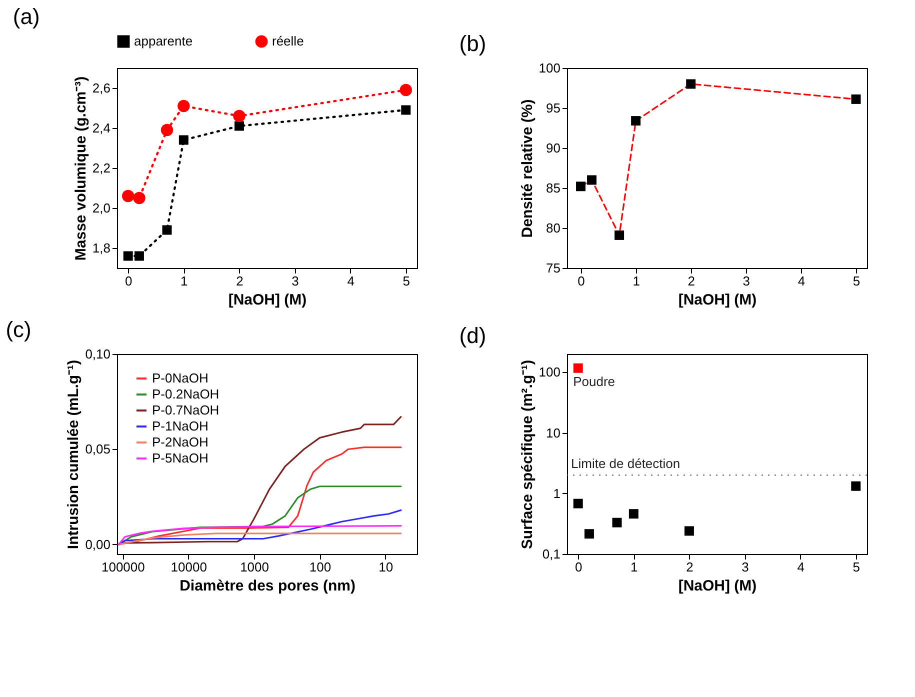 The height and width of the screenshot is (697, 915). What do you see at coordinates (527, 168) in the screenshot?
I see `y-axis-title: Densité relative (%)` at bounding box center [527, 168].